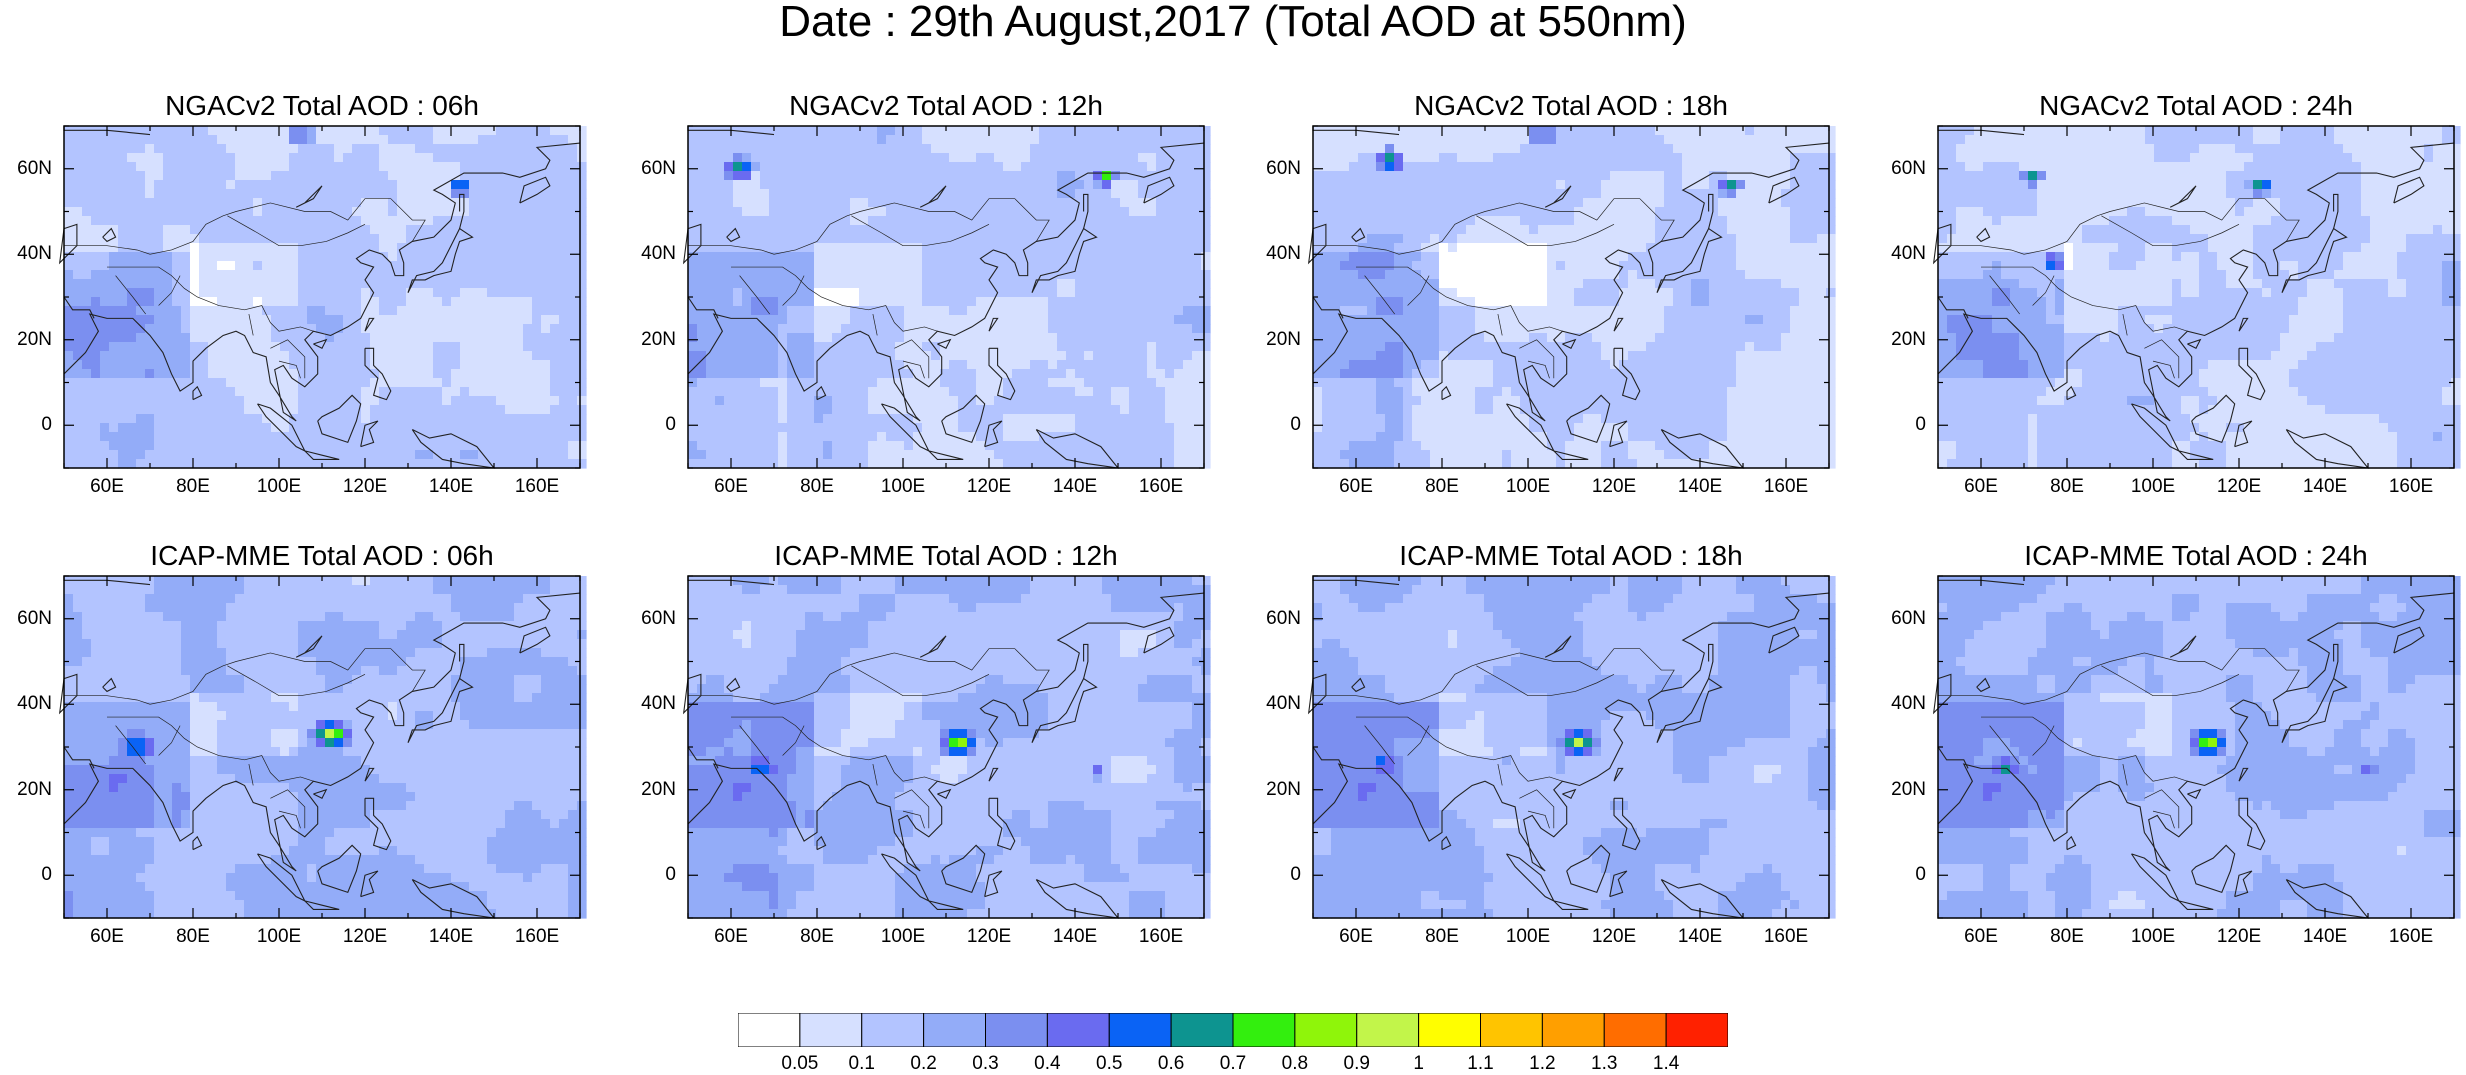 The height and width of the screenshot is (1075, 2466). Describe the element at coordinates (1357, 1064) in the screenshot. I see `colorbar-label: 0.9` at that location.